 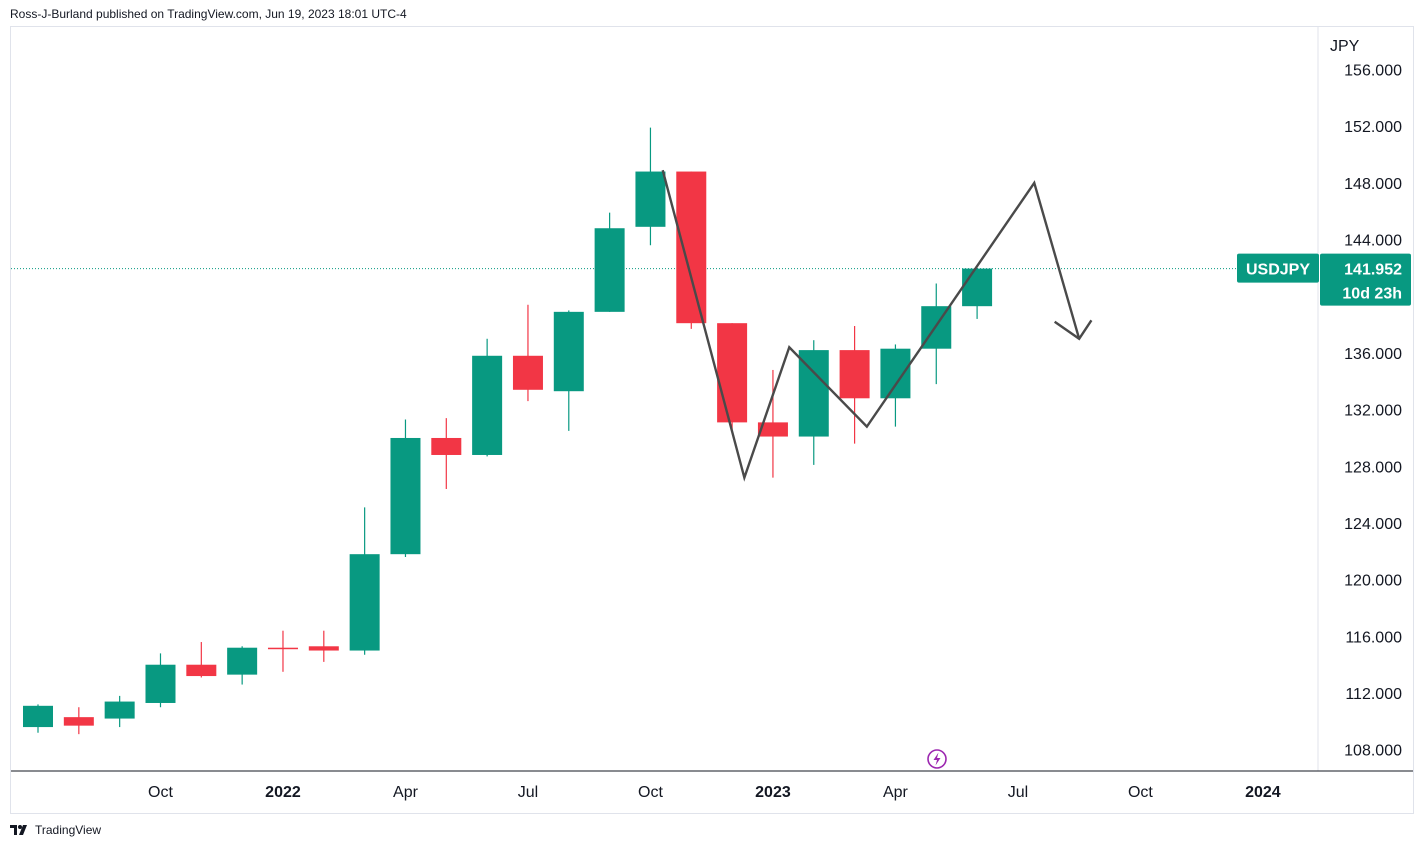 I want to click on y-tick-label: 116.000, so click(x=1373, y=637).